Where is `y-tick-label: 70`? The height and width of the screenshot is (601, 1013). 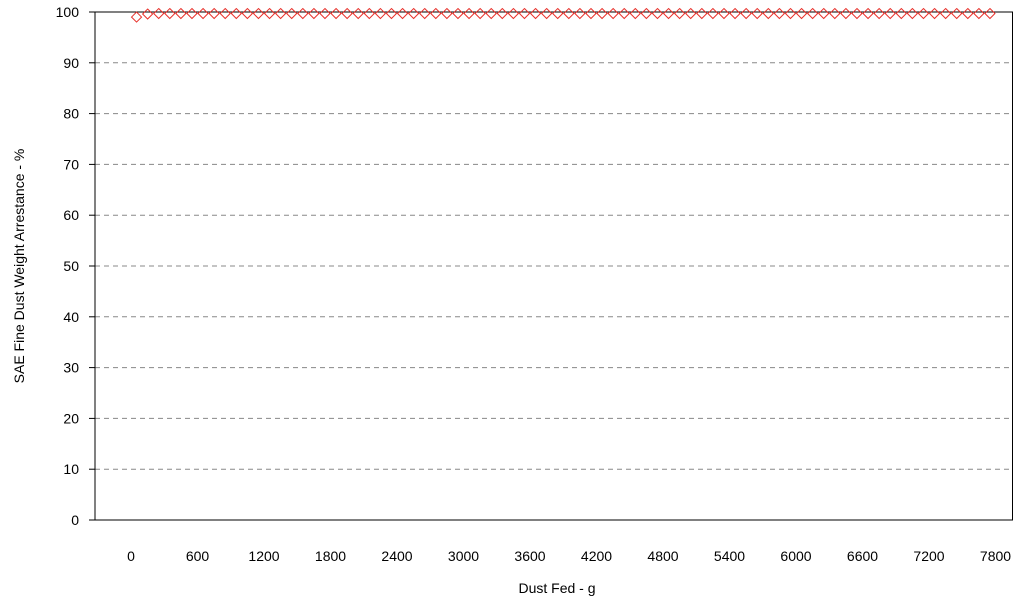
y-tick-label: 70 is located at coordinates (71, 164).